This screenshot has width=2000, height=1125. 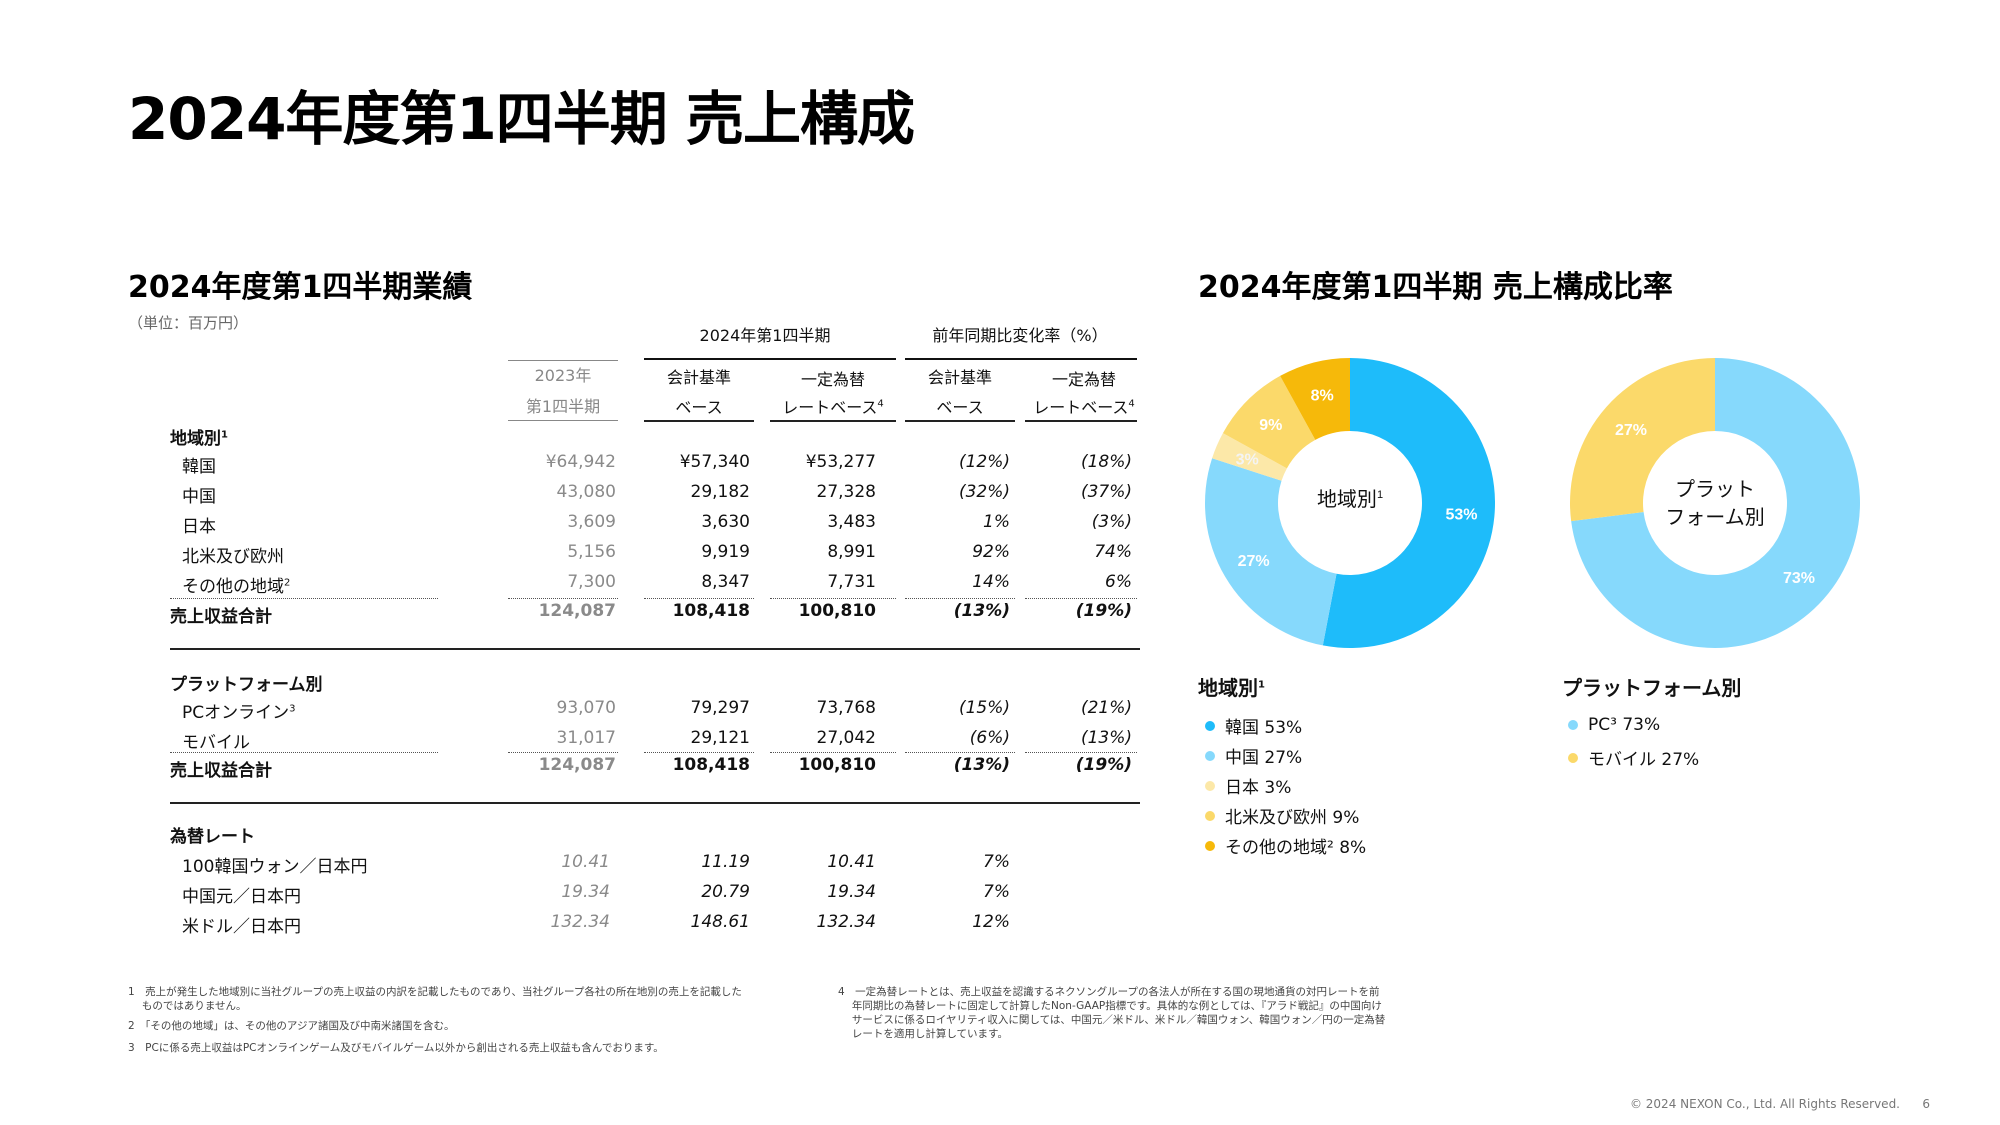 What do you see at coordinates (1253, 725) in the screenshot?
I see `legend-item: 韓国 53%` at bounding box center [1253, 725].